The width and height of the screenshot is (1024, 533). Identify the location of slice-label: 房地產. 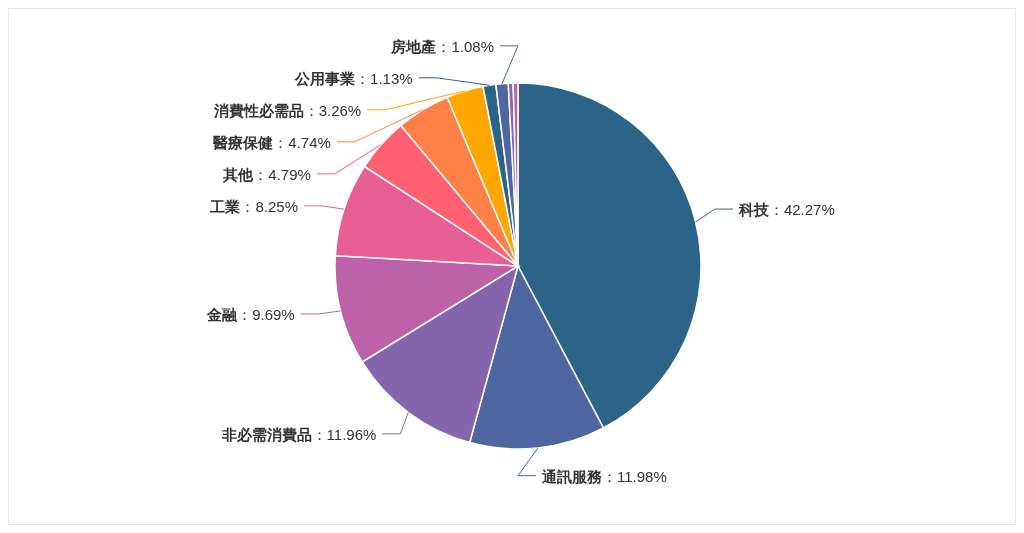
(413, 46).